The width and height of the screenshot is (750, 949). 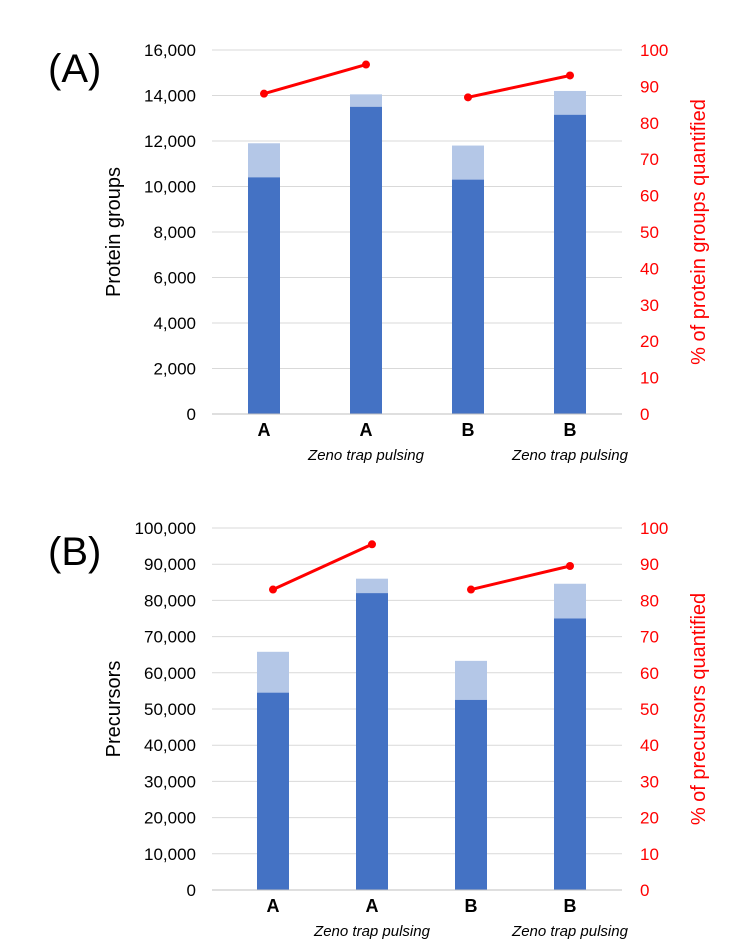 I want to click on y-tick-label: 100,000, so click(x=165, y=528).